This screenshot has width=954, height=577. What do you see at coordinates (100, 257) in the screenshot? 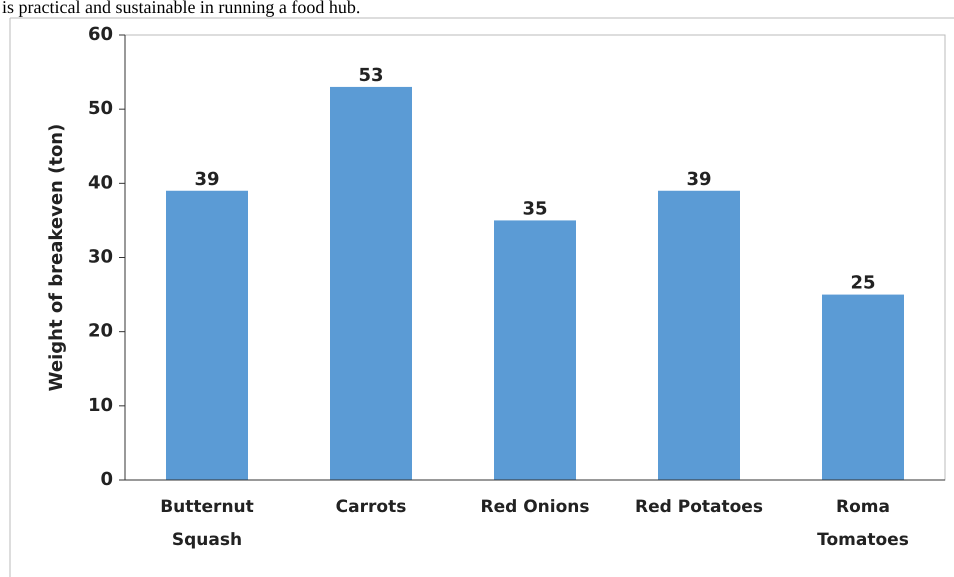
I see `y-tick-label: 30` at bounding box center [100, 257].